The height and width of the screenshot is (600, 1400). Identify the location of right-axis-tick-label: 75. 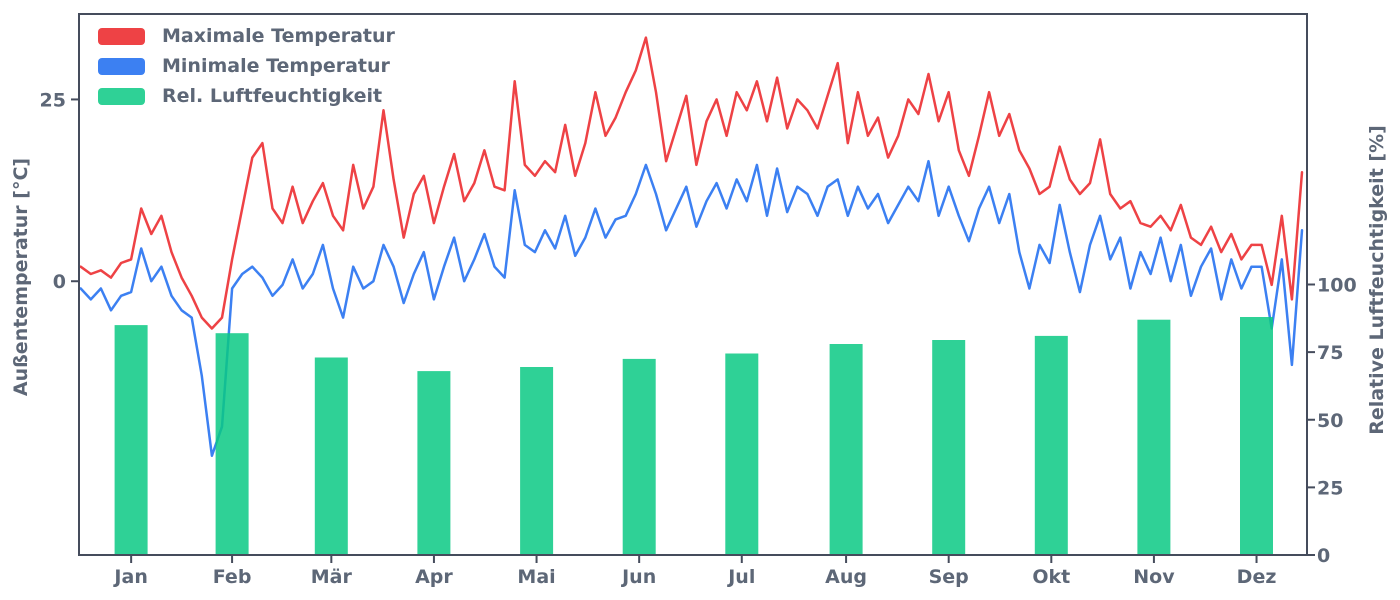
(1330, 353).